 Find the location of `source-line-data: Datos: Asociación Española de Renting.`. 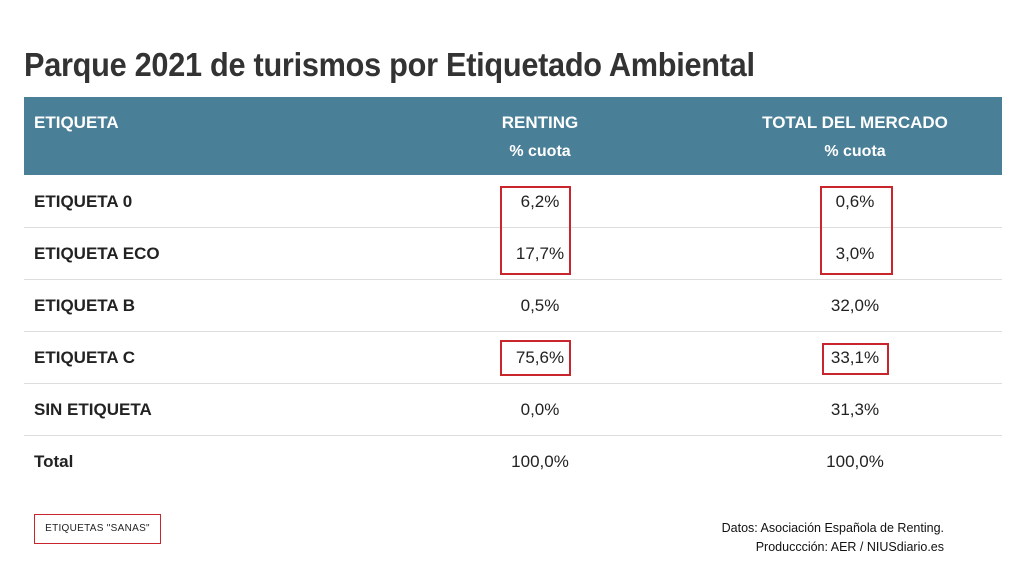

source-line-data: Datos: Asociación Española de Renting. is located at coordinates (832, 528).